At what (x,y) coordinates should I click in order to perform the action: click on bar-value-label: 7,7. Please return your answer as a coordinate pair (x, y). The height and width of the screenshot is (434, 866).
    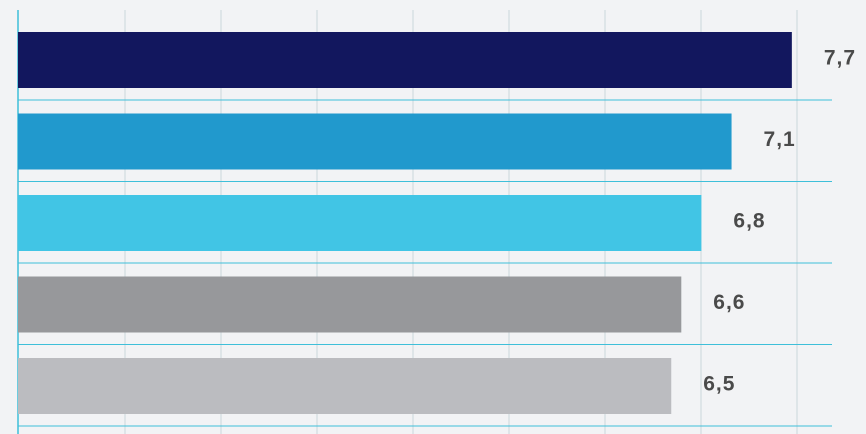
    Looking at the image, I should click on (840, 58).